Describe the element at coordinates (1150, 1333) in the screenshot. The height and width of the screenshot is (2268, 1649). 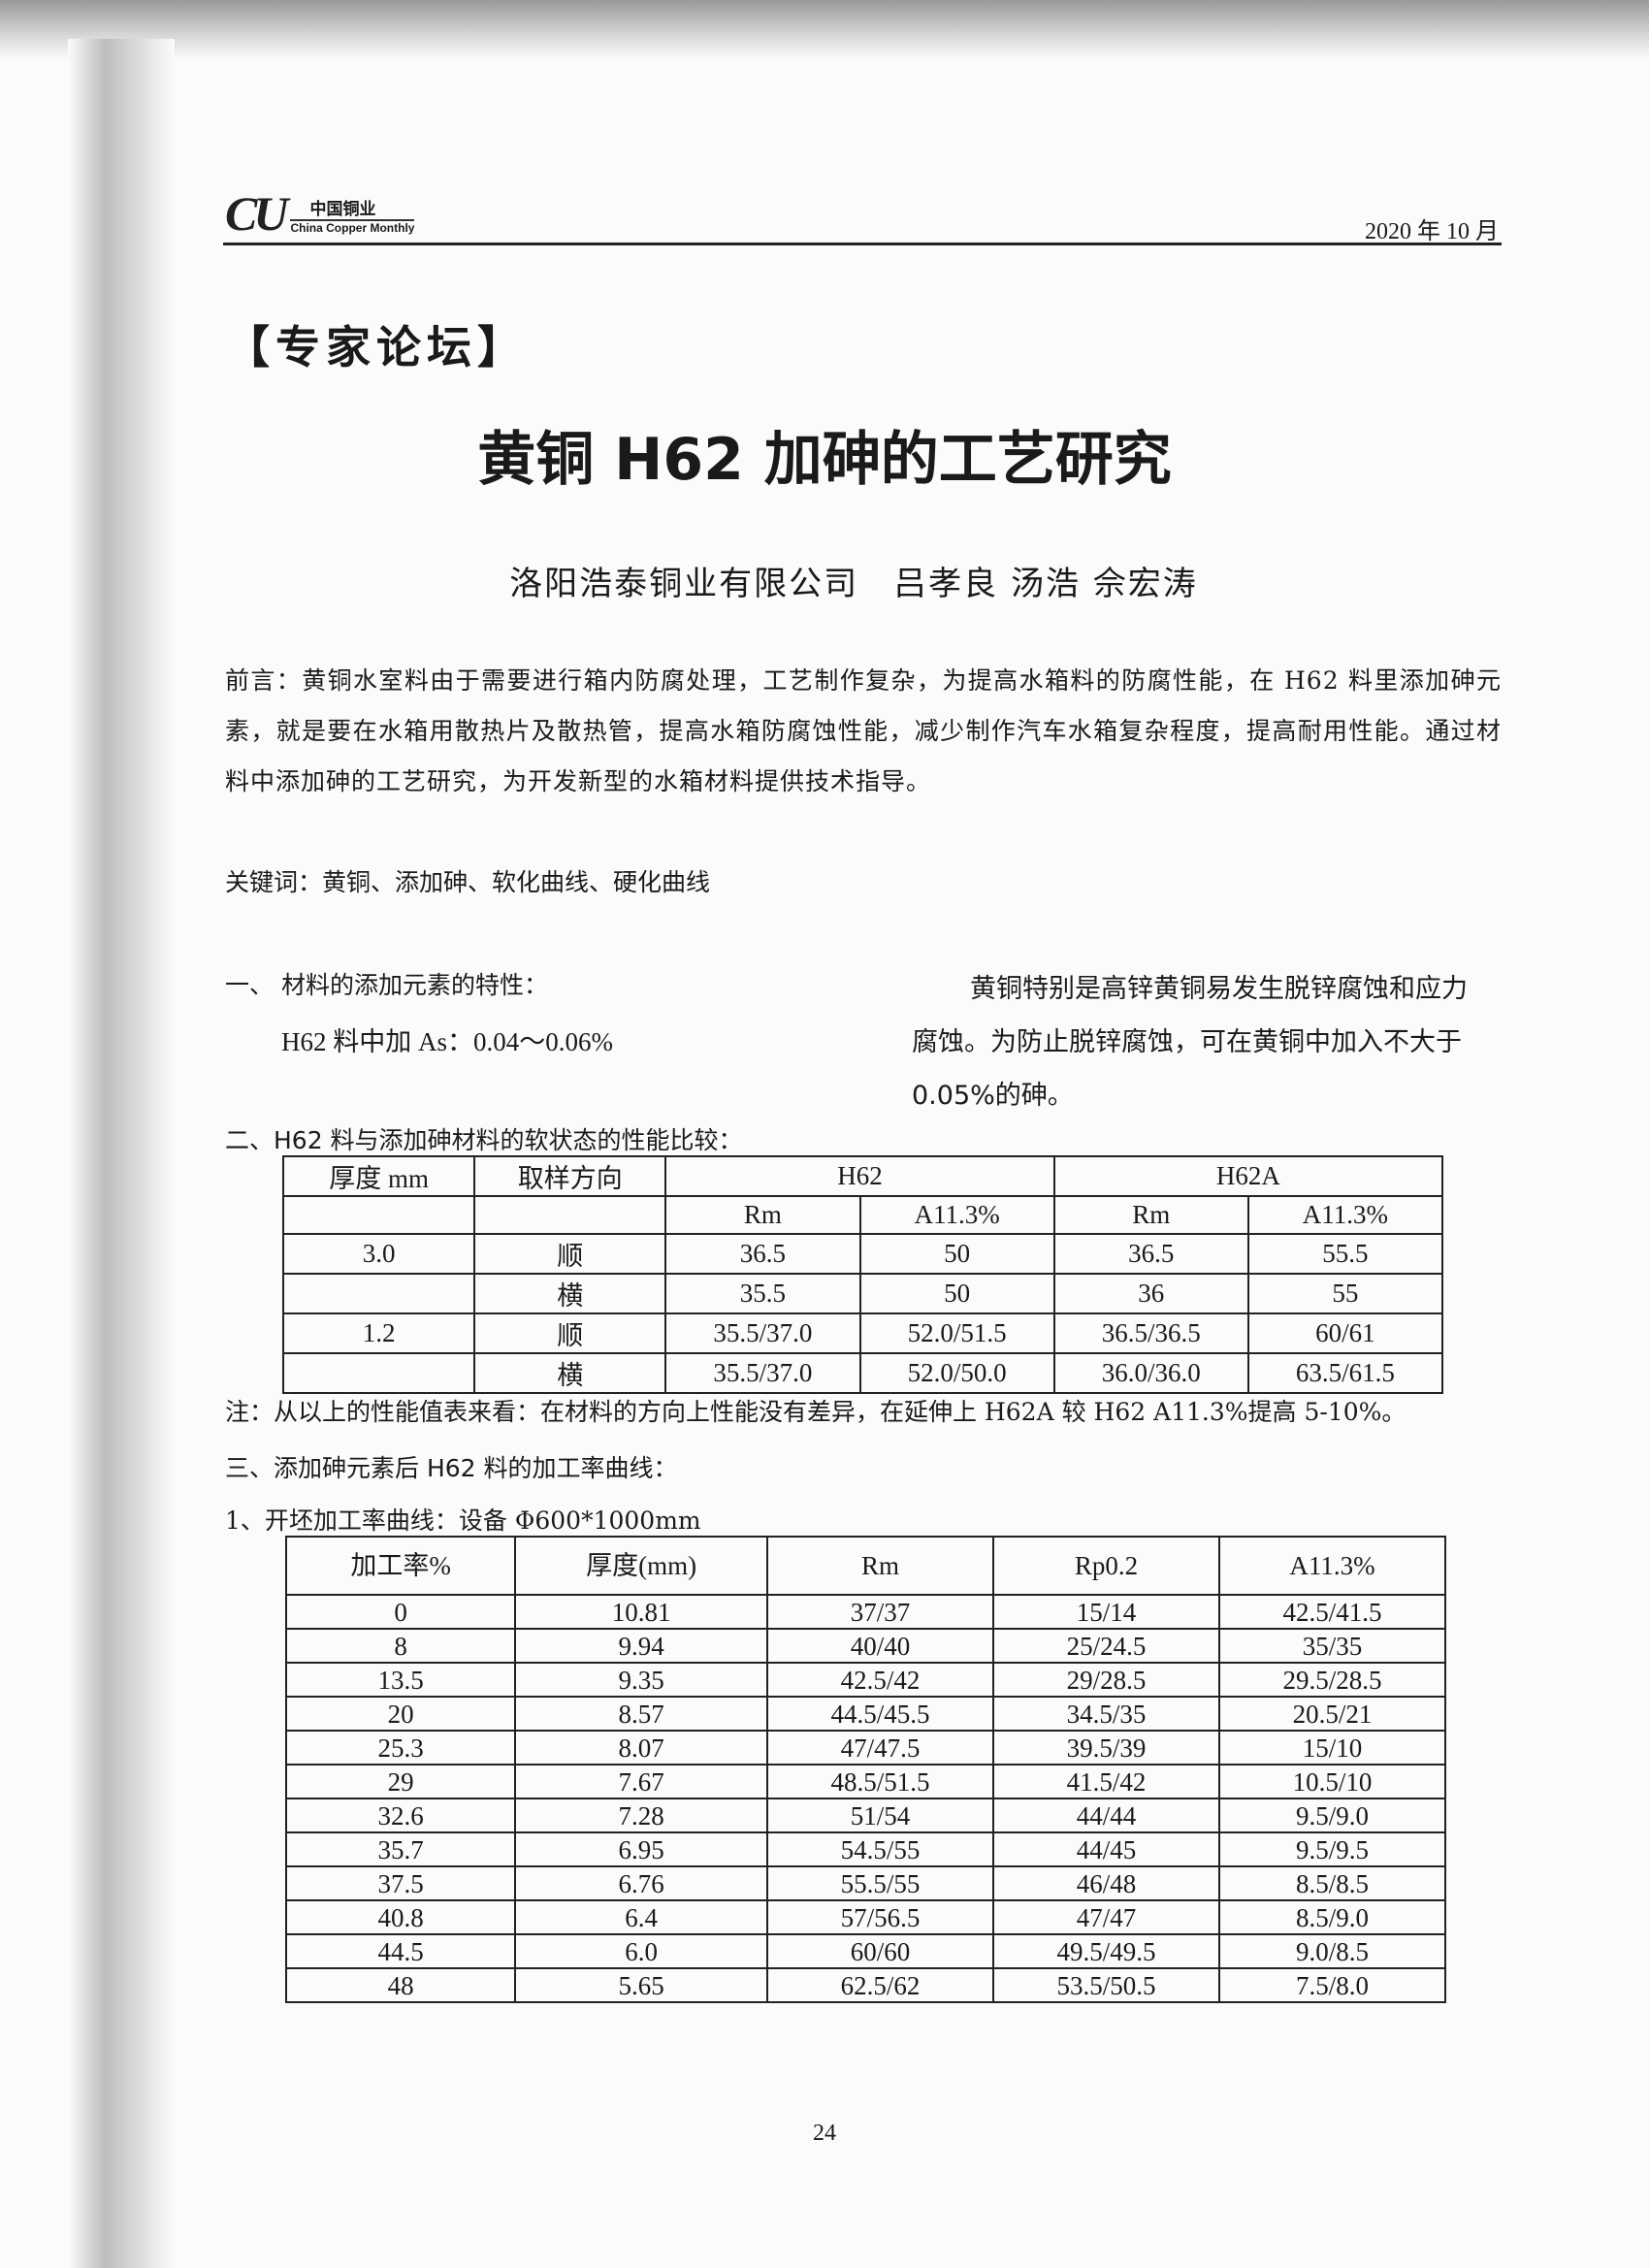
I see `table-cell: 36.5/36.5` at that location.